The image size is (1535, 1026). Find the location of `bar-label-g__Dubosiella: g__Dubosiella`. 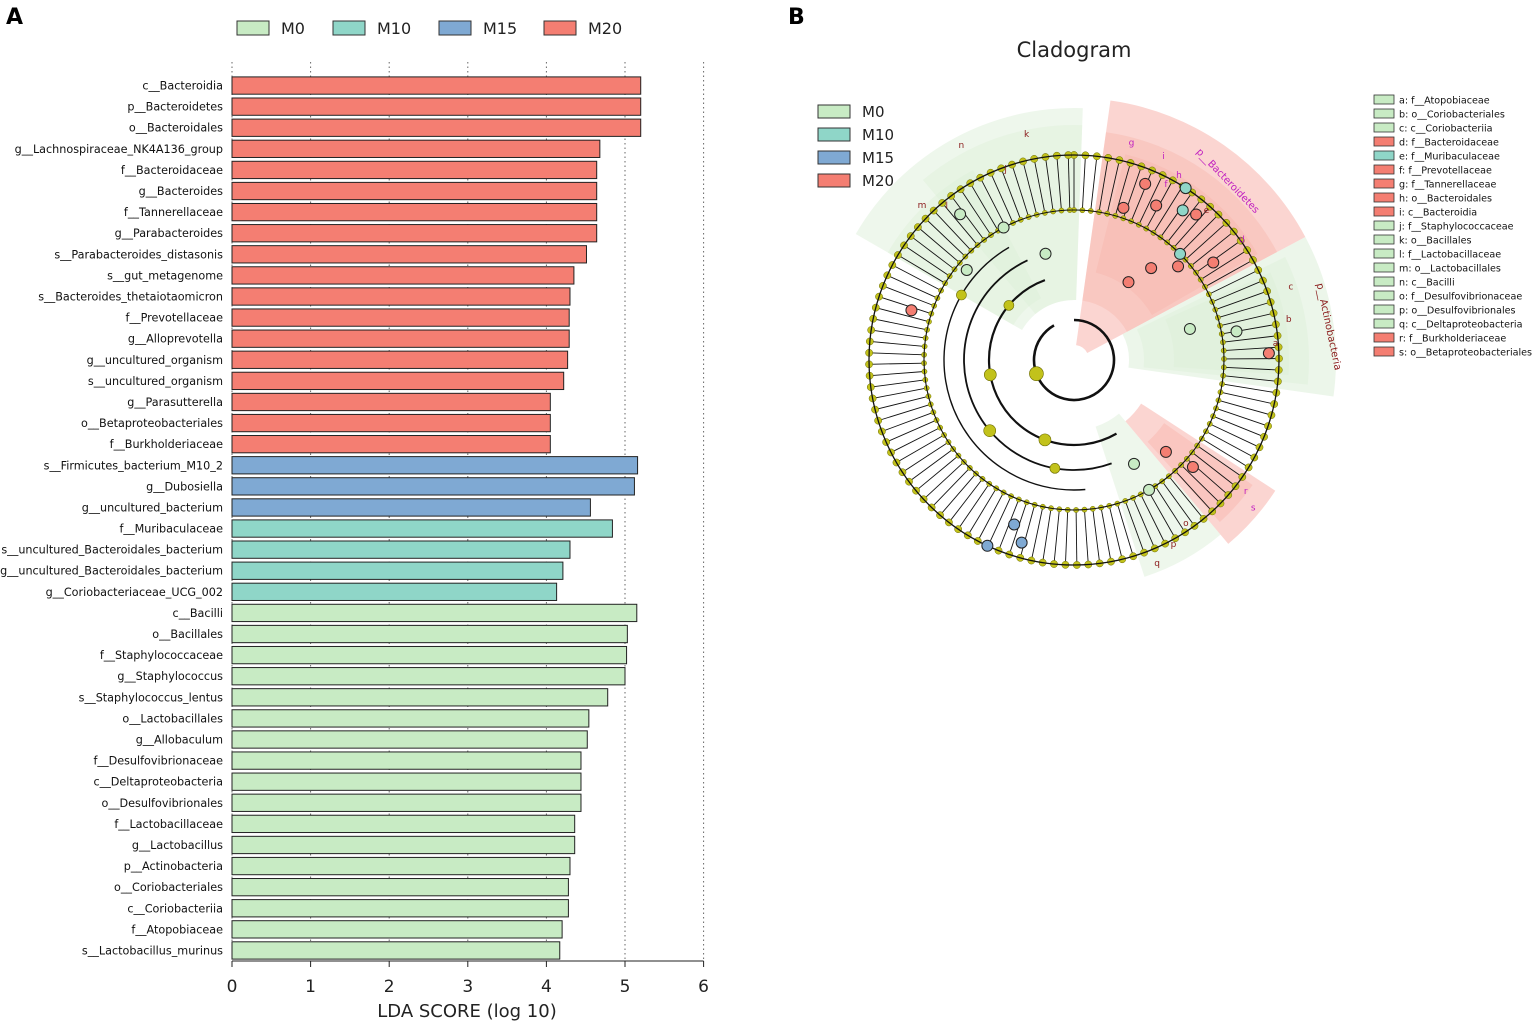

bar-label-g__Dubosiella: g__Dubosiella is located at coordinates (184, 486).